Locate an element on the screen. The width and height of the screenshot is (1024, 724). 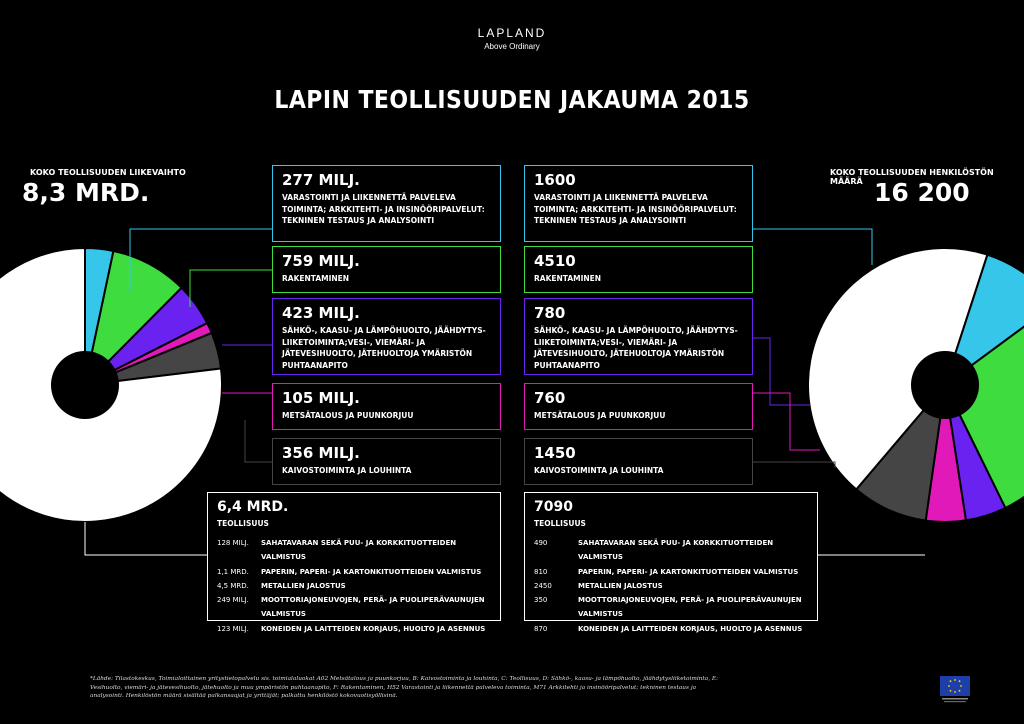
right-box-mining: 1450 KAIVOSTOIMINTA JA LOUHINTA is located at coordinates (638, 461).